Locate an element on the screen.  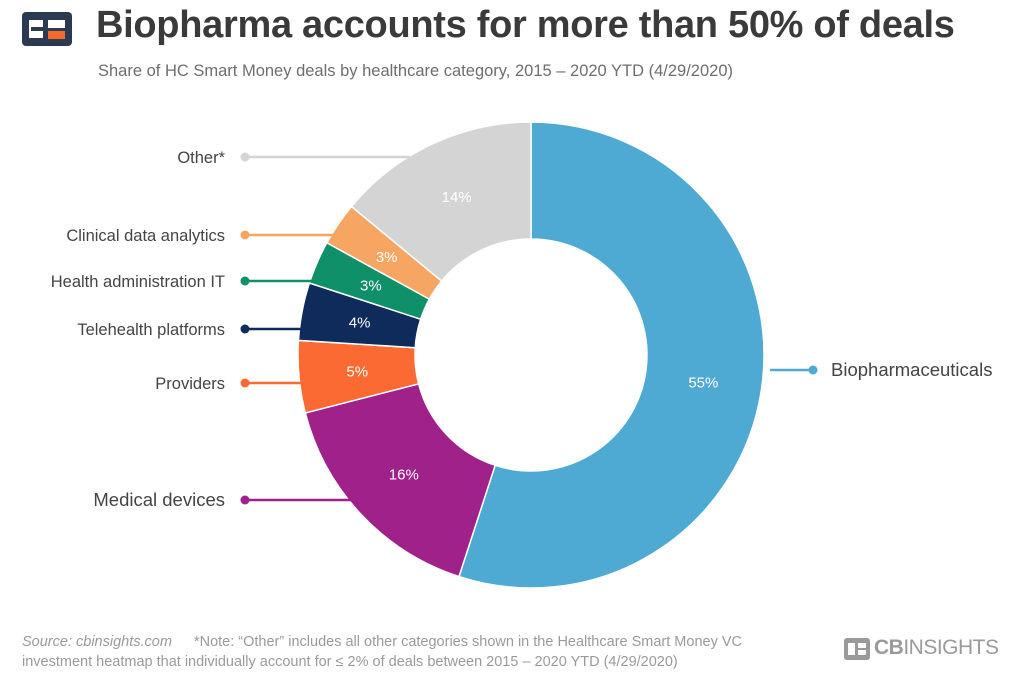
source-text: Source: cbinsights.com is located at coordinates (97, 642).